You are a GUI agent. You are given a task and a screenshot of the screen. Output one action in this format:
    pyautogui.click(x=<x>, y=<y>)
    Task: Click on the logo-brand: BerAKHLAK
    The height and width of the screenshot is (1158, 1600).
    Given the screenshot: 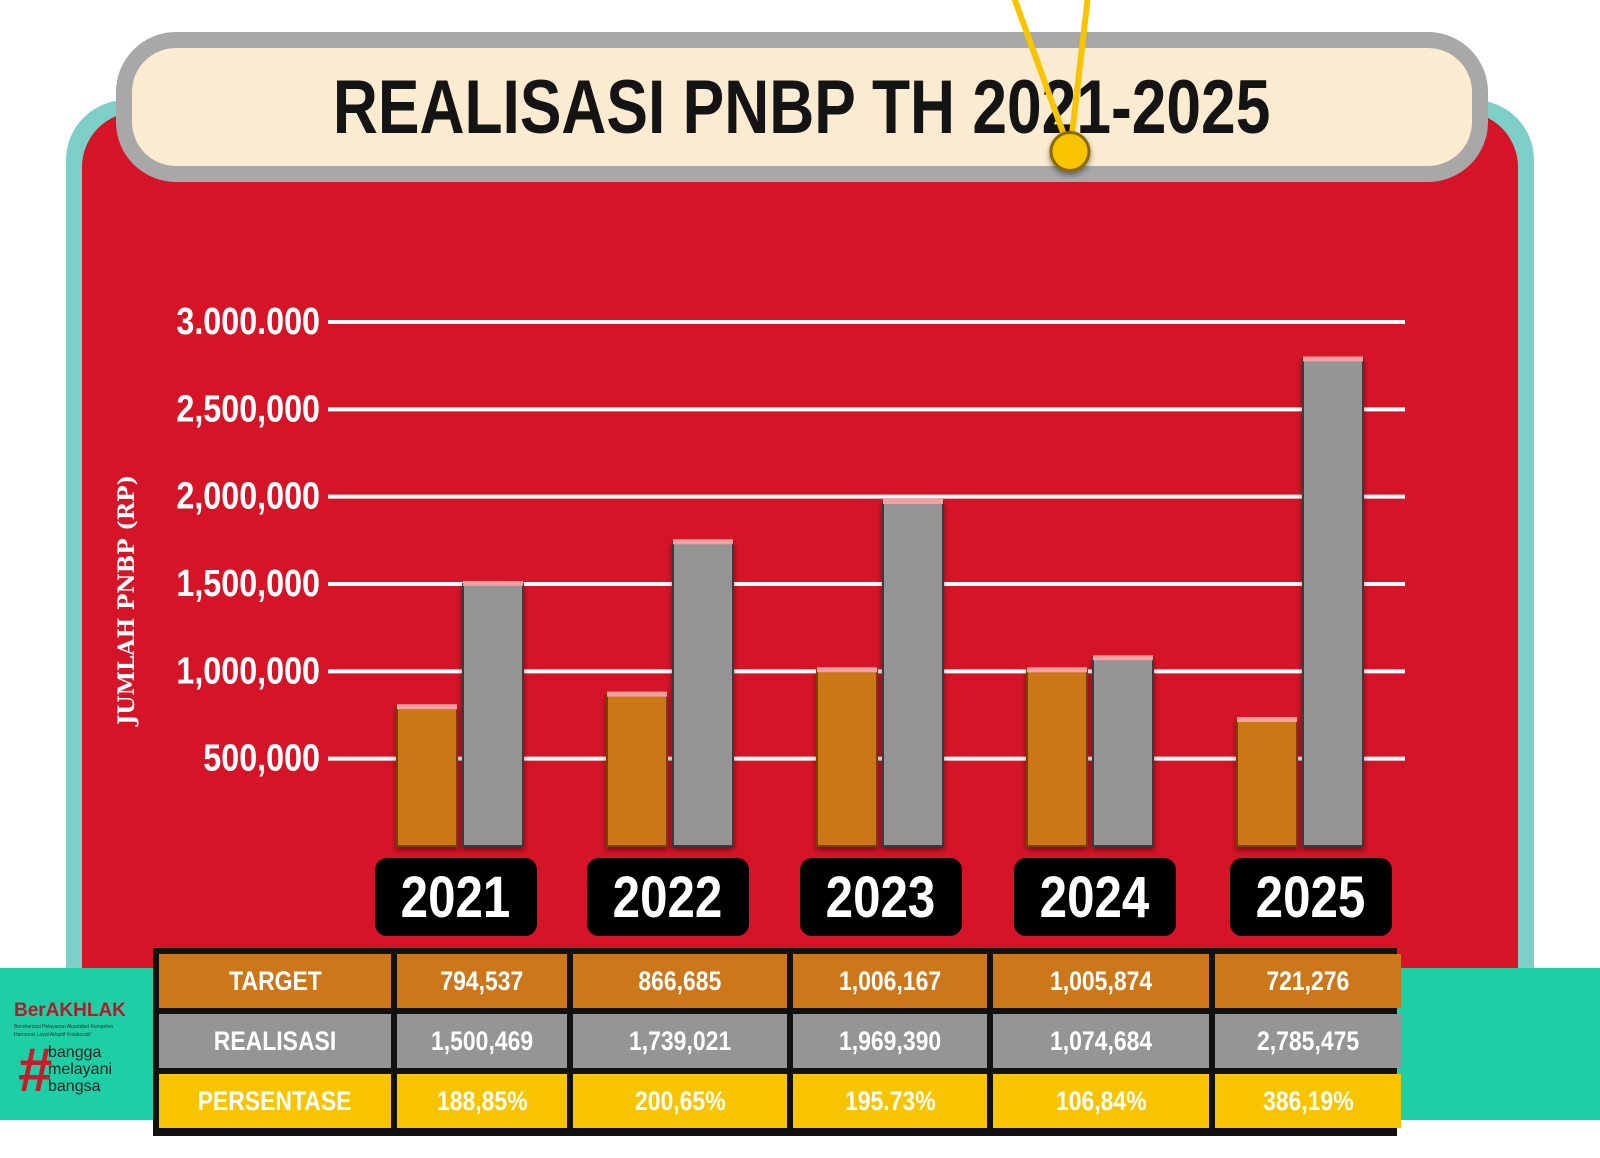 What is the action you would take?
    pyautogui.click(x=70, y=1010)
    